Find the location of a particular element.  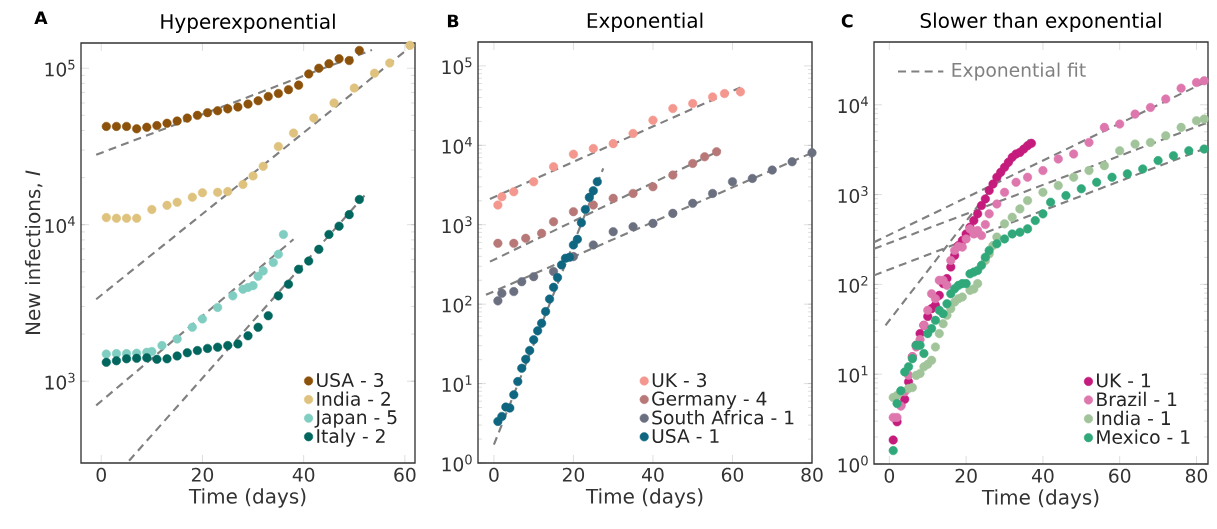

legend-label: Germany - 4 is located at coordinates (709, 400).